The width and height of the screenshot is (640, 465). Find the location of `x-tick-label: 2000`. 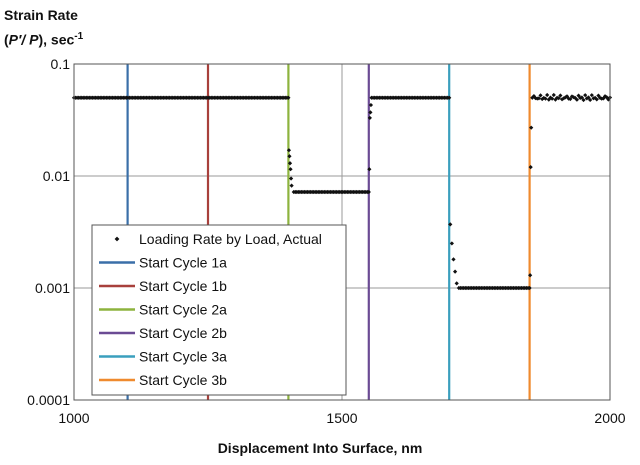

x-tick-label: 2000 is located at coordinates (609, 418).